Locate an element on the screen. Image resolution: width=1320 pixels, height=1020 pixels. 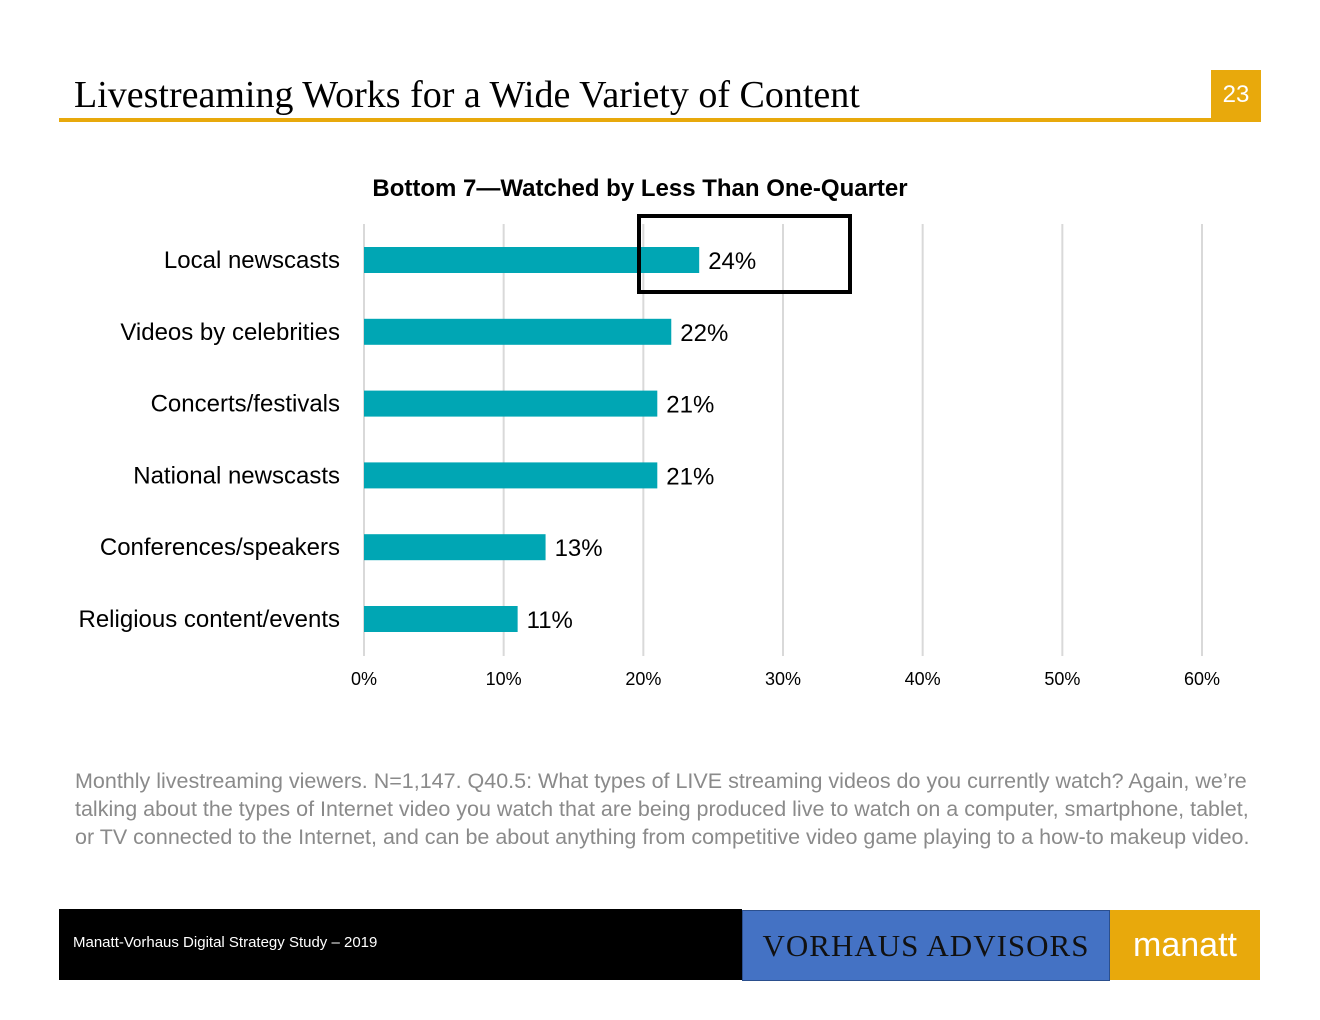
category-label: National newscasts is located at coordinates (236, 475).